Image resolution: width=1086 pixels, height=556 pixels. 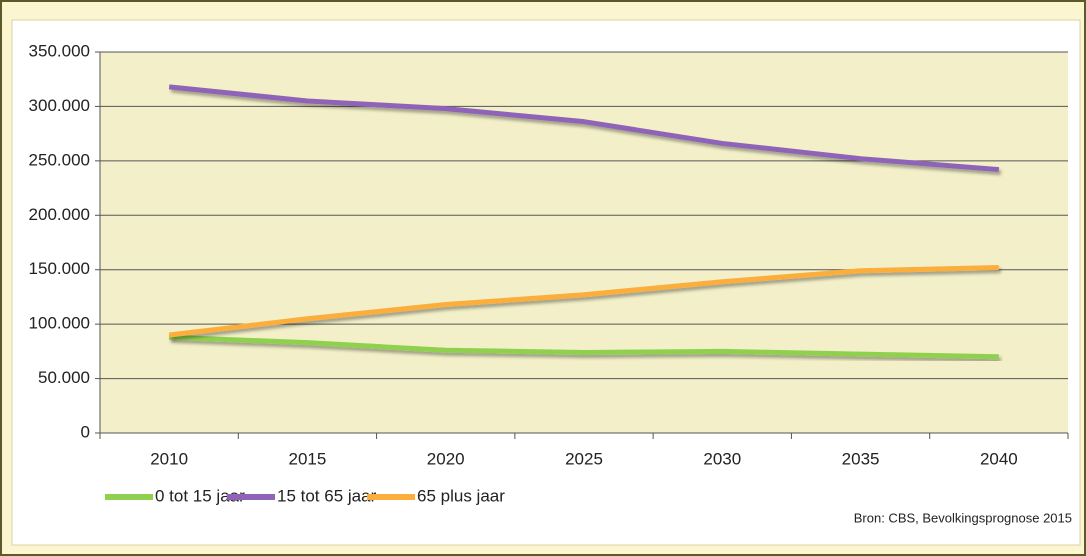 I want to click on x-tick-label: 2010, so click(x=169, y=458).